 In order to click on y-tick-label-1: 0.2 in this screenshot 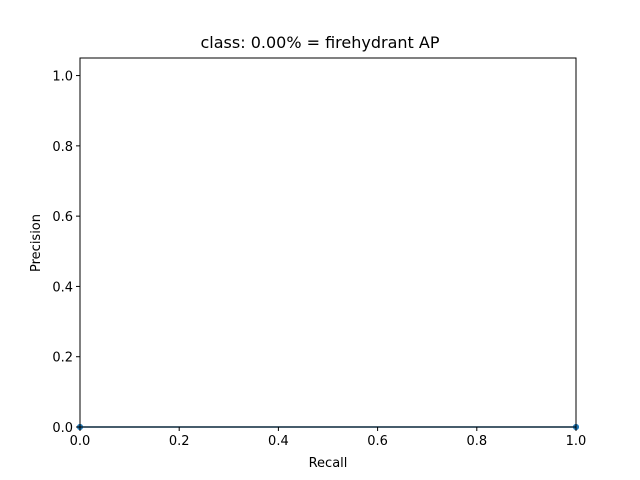, I will do `click(62, 358)`.